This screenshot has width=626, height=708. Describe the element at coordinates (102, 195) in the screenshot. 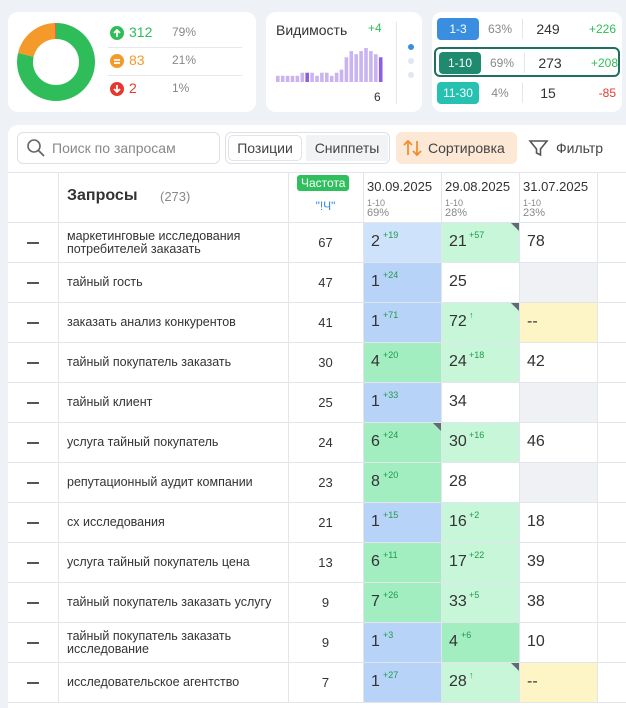

I see `query-header: Запросы` at that location.